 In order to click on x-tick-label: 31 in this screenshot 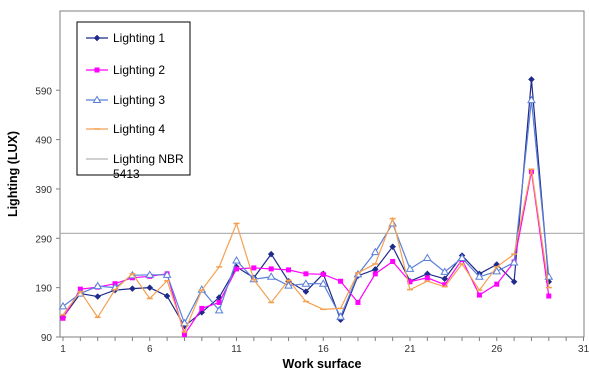, I will do `click(583, 349)`.